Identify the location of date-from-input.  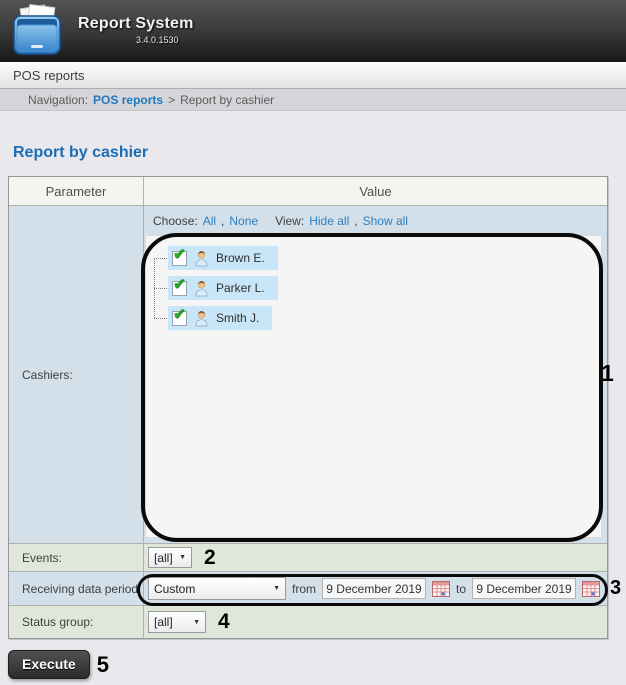
(374, 588).